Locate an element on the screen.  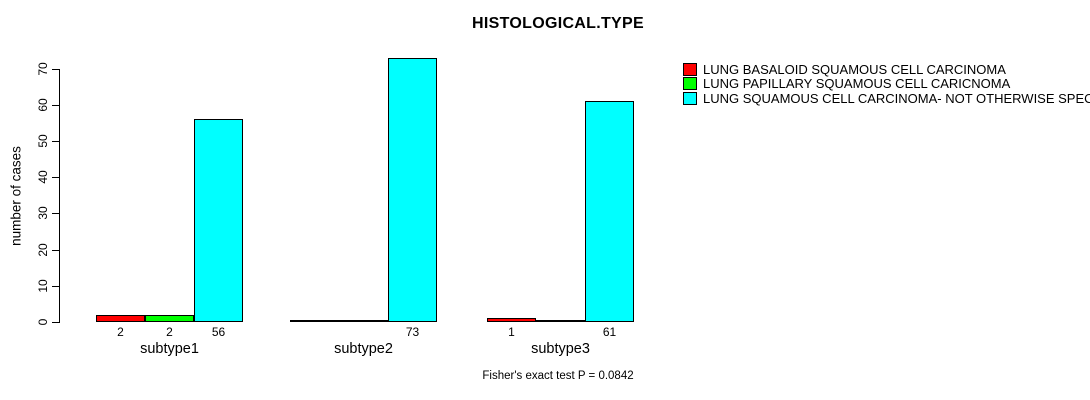
y-axis-tick-label: 60 is located at coordinates (43, 105).